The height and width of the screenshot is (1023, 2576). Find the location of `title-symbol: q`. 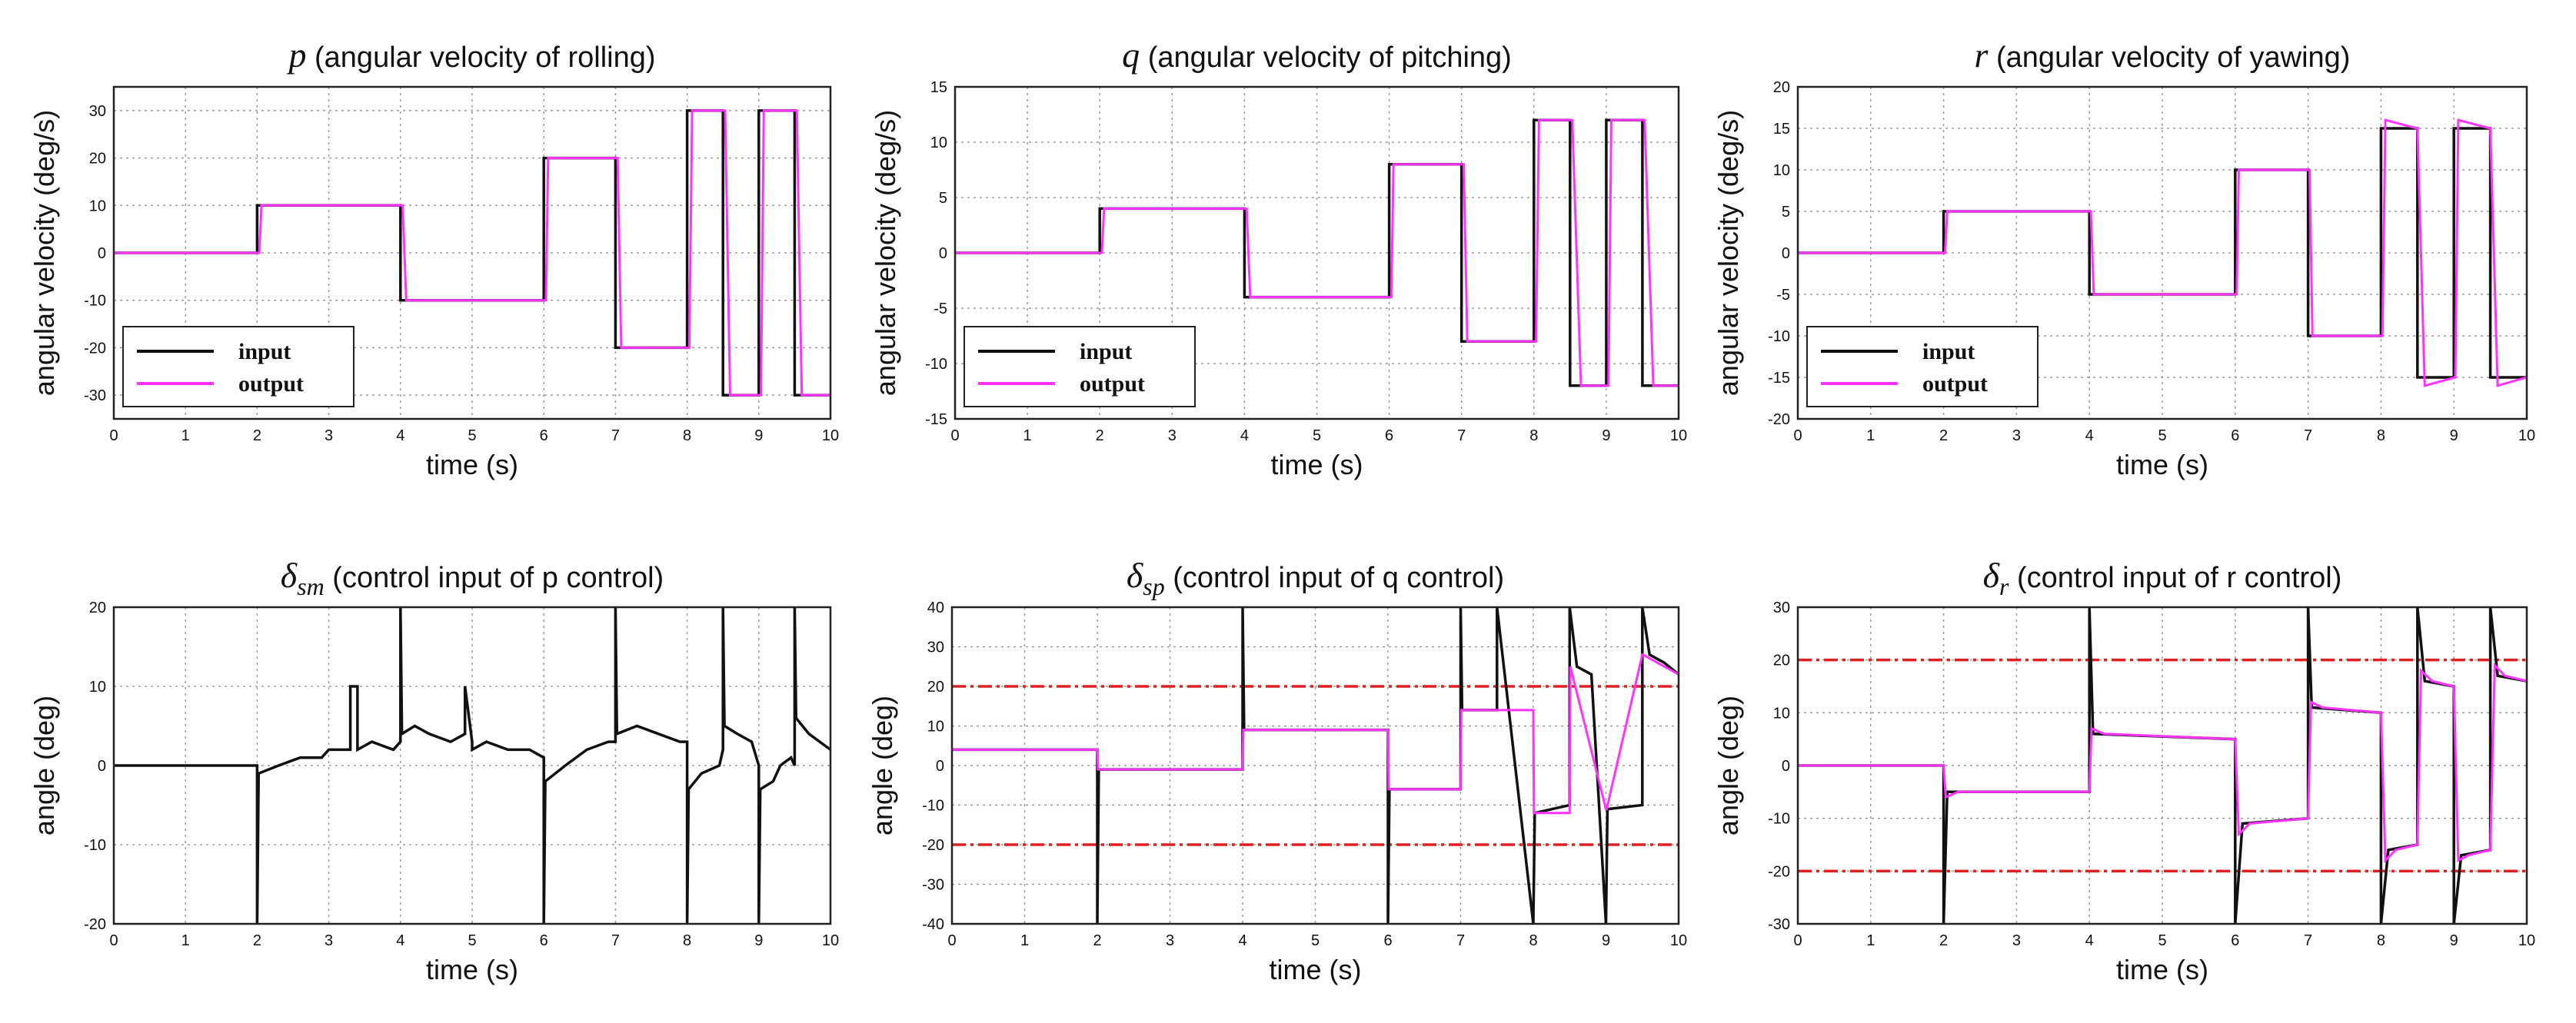

title-symbol: q is located at coordinates (1131, 55).